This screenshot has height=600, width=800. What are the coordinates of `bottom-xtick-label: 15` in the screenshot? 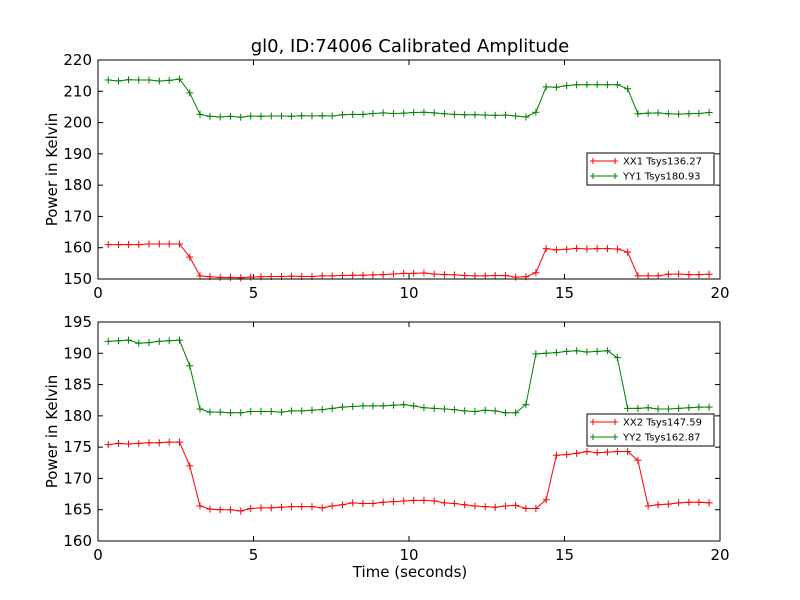 It's located at (564, 555).